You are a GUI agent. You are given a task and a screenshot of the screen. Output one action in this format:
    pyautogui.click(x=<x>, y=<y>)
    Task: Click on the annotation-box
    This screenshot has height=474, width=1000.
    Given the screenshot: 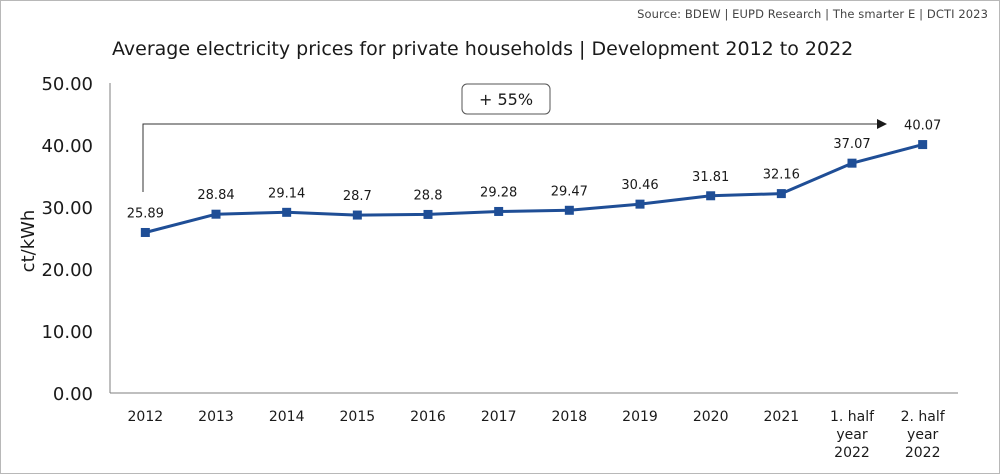 What is the action you would take?
    pyautogui.click(x=506, y=99)
    